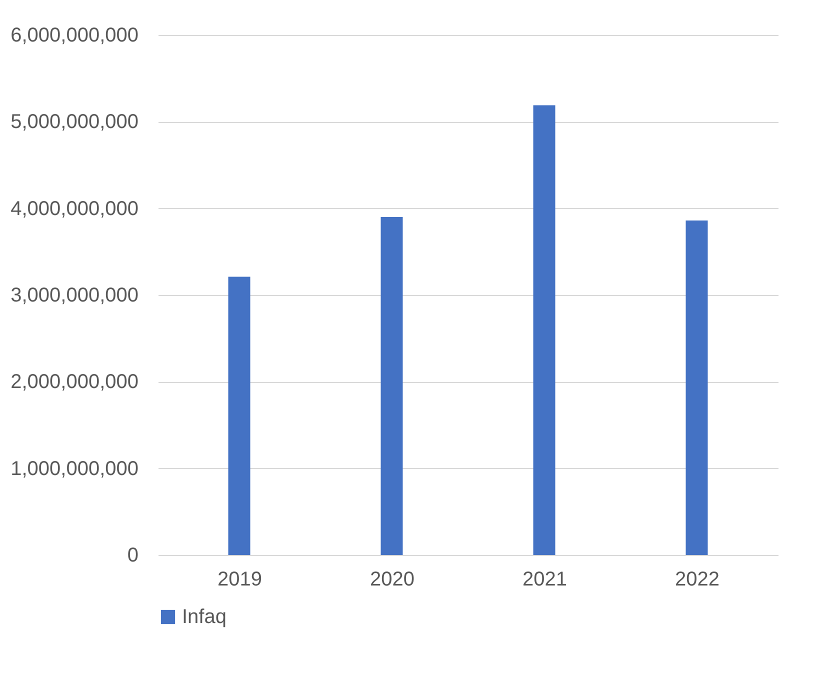  Describe the element at coordinates (74, 469) in the screenshot. I see `y-tick-label: 1,000,000,000` at that location.